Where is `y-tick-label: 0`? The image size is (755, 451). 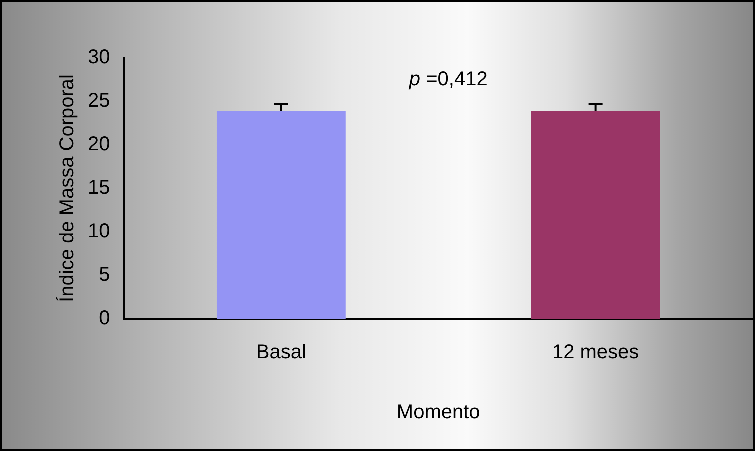 y-tick-label: 0 is located at coordinates (104, 319).